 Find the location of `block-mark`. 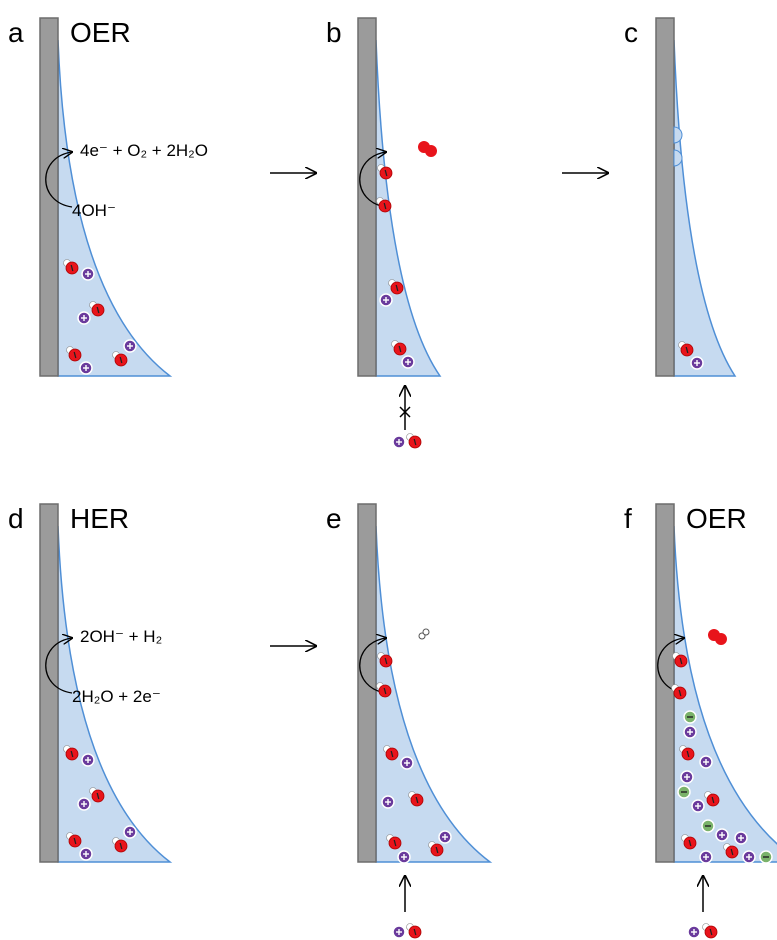

block-mark is located at coordinates (405, 412).